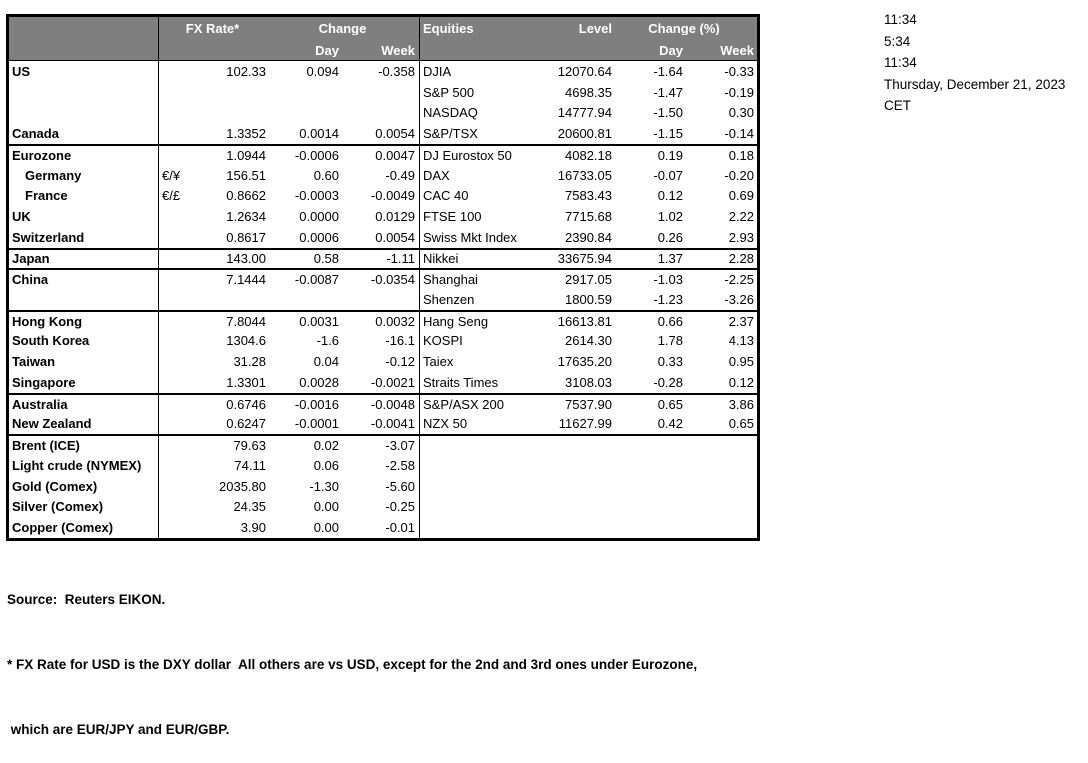 This screenshot has height=763, width=1088. What do you see at coordinates (588, 216) in the screenshot?
I see `equity-level: 7715.68` at bounding box center [588, 216].